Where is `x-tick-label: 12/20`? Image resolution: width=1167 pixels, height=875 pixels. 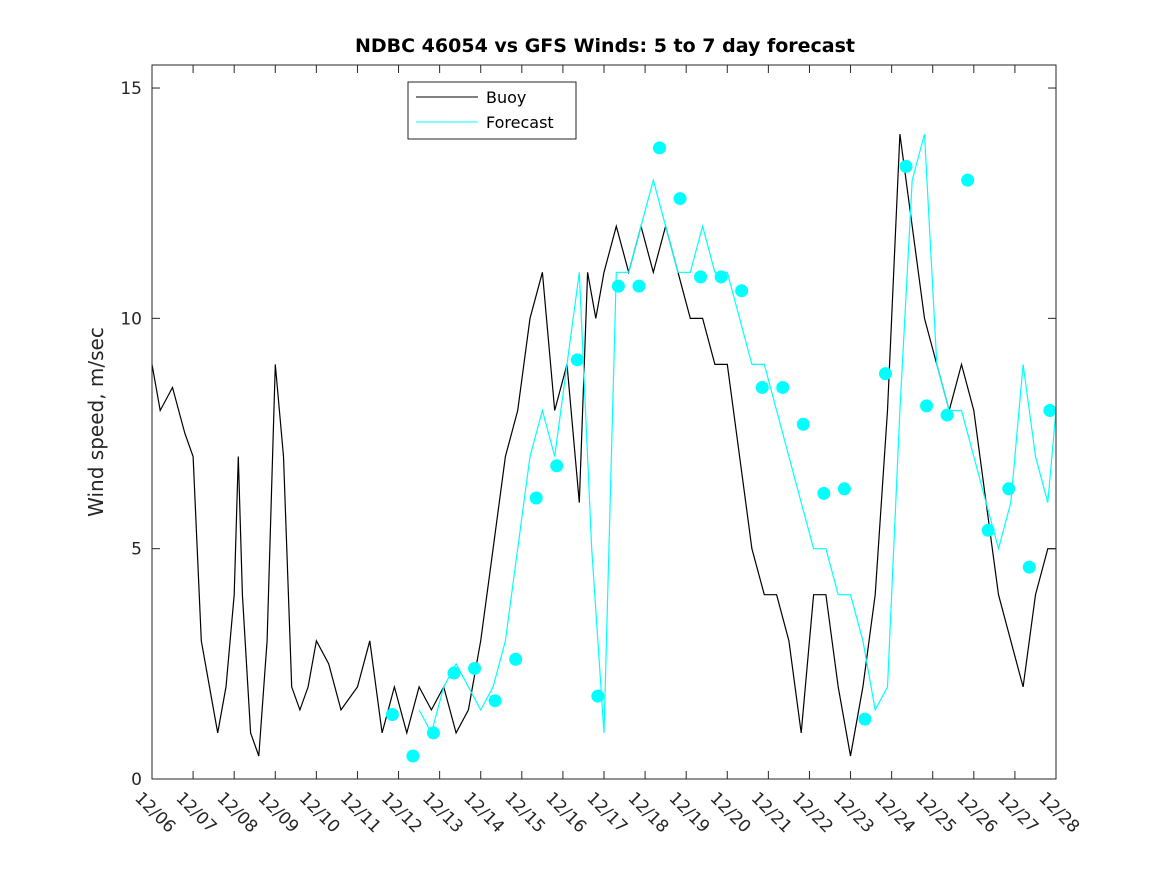
x-tick-label: 12/20 is located at coordinates (730, 812).